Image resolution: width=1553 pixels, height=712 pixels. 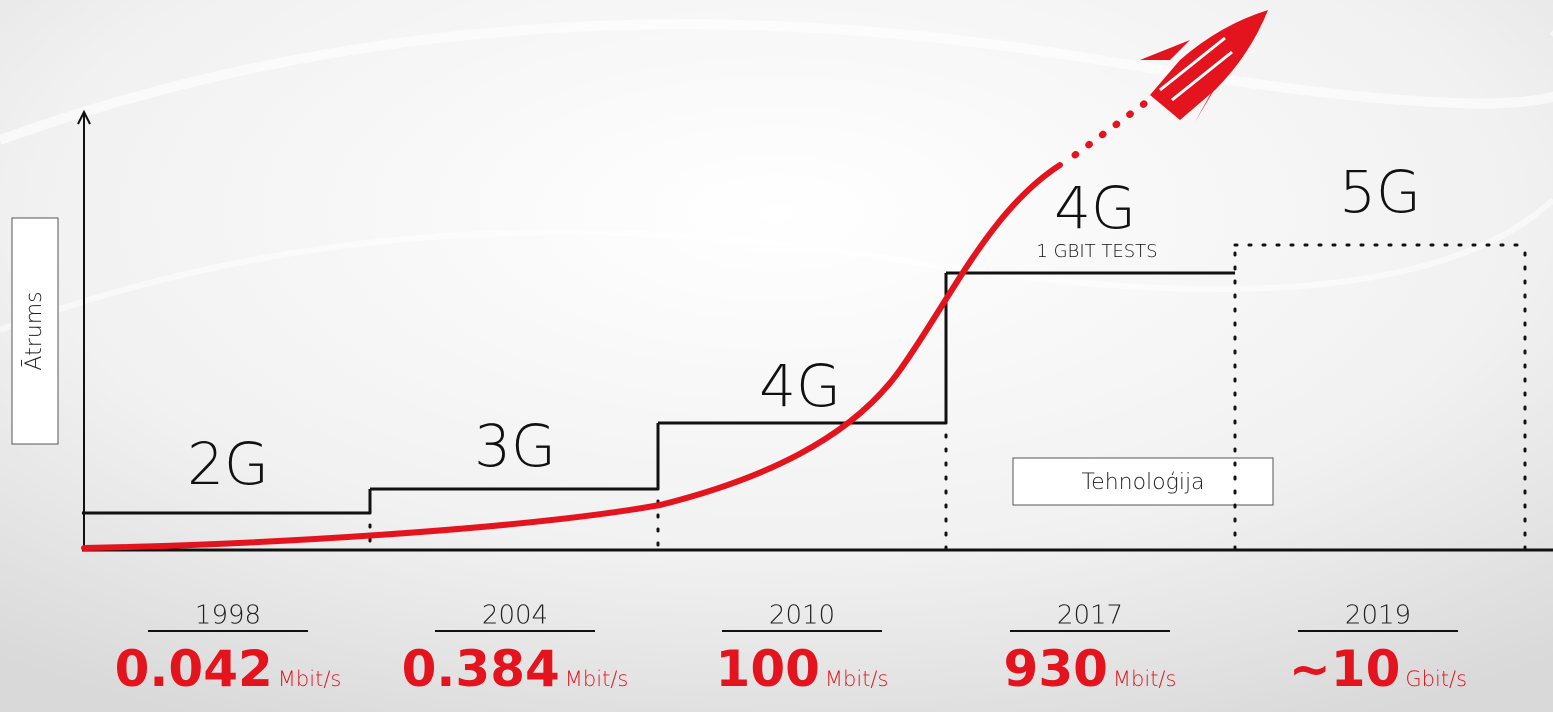 I want to click on generation: 3G, so click(x=515, y=446).